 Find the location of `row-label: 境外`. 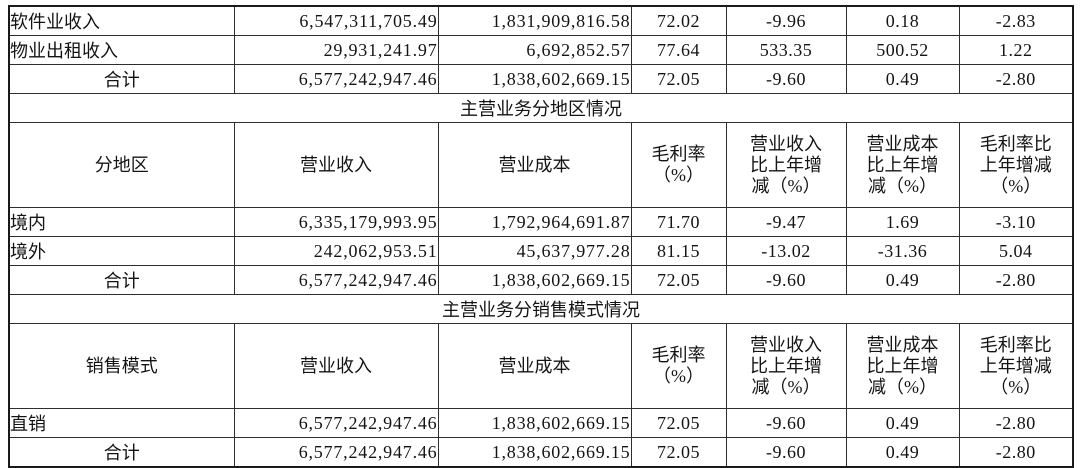

row-label: 境外 is located at coordinates (121, 251).